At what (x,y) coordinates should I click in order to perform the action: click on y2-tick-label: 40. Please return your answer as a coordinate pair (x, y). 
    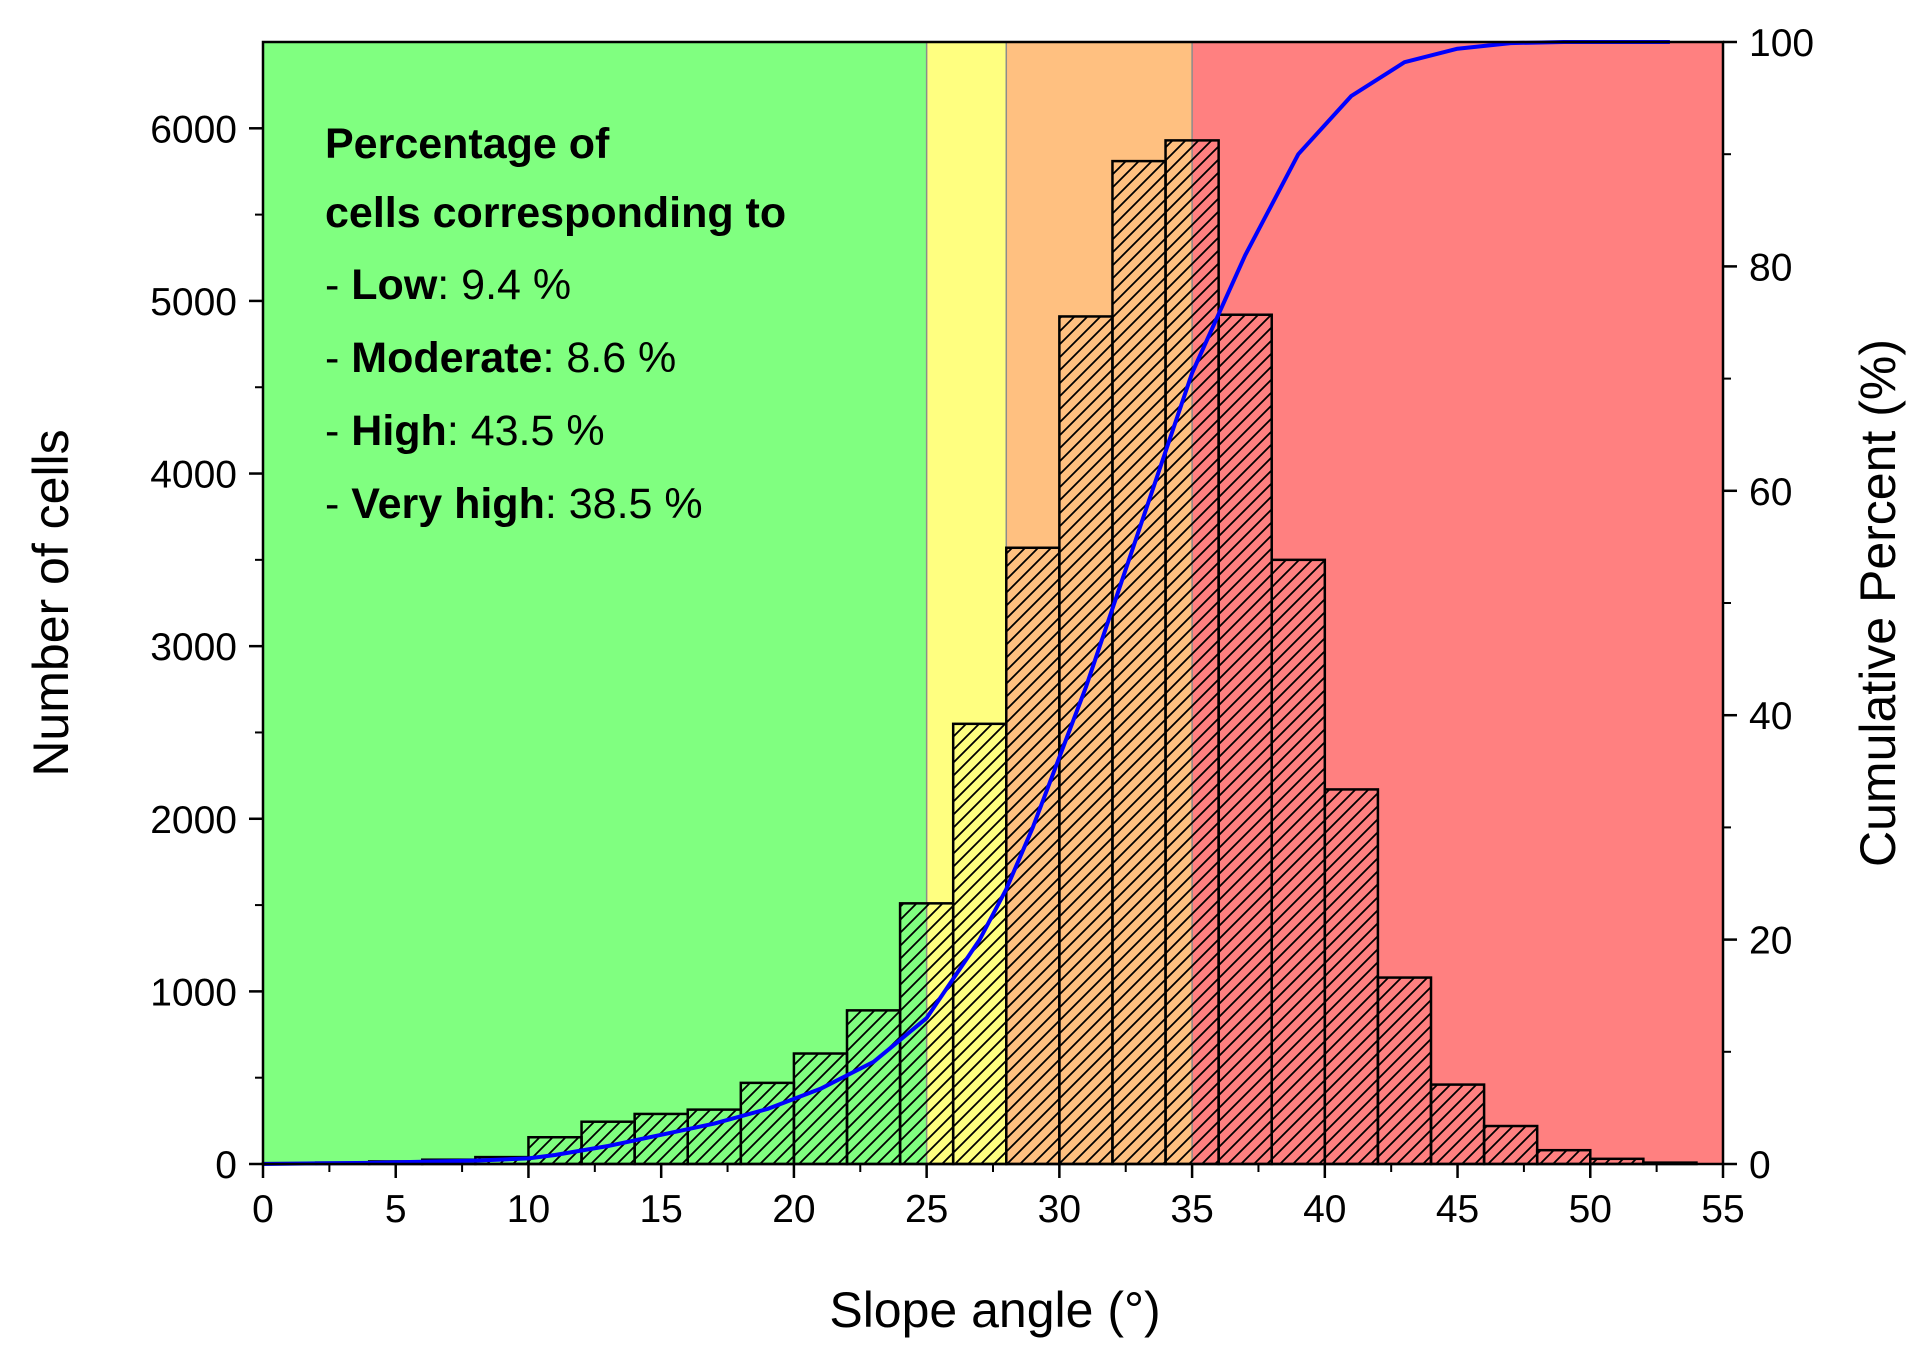
    Looking at the image, I should click on (1770, 716).